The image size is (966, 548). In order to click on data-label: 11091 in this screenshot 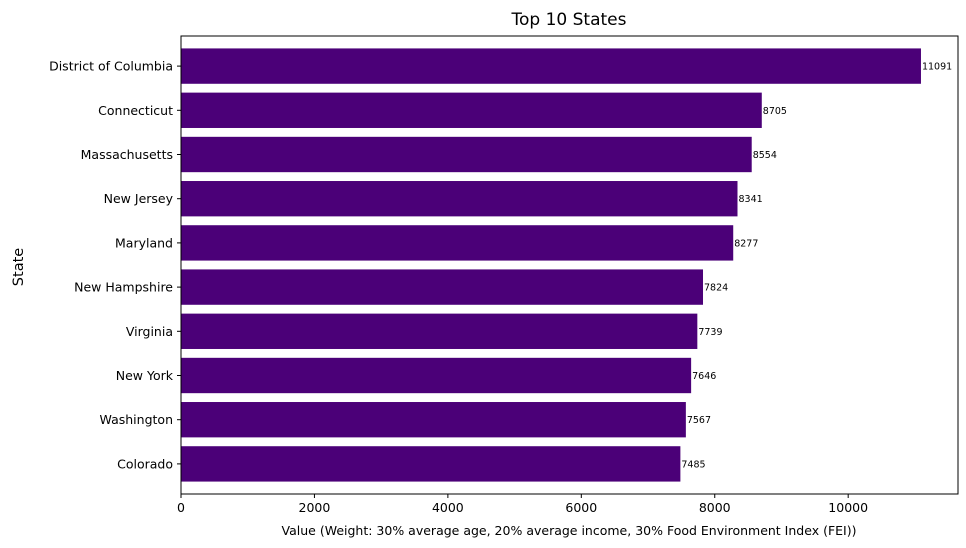, I will do `click(937, 67)`.